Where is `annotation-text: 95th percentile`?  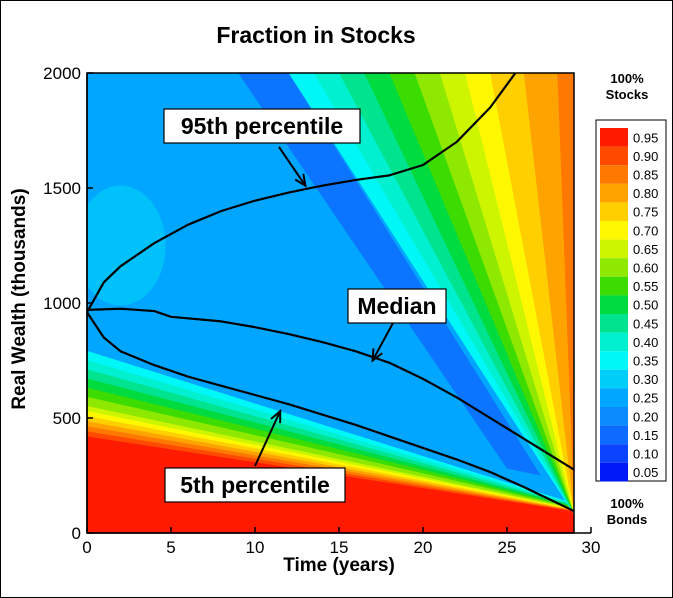 annotation-text: 95th percentile is located at coordinates (262, 126).